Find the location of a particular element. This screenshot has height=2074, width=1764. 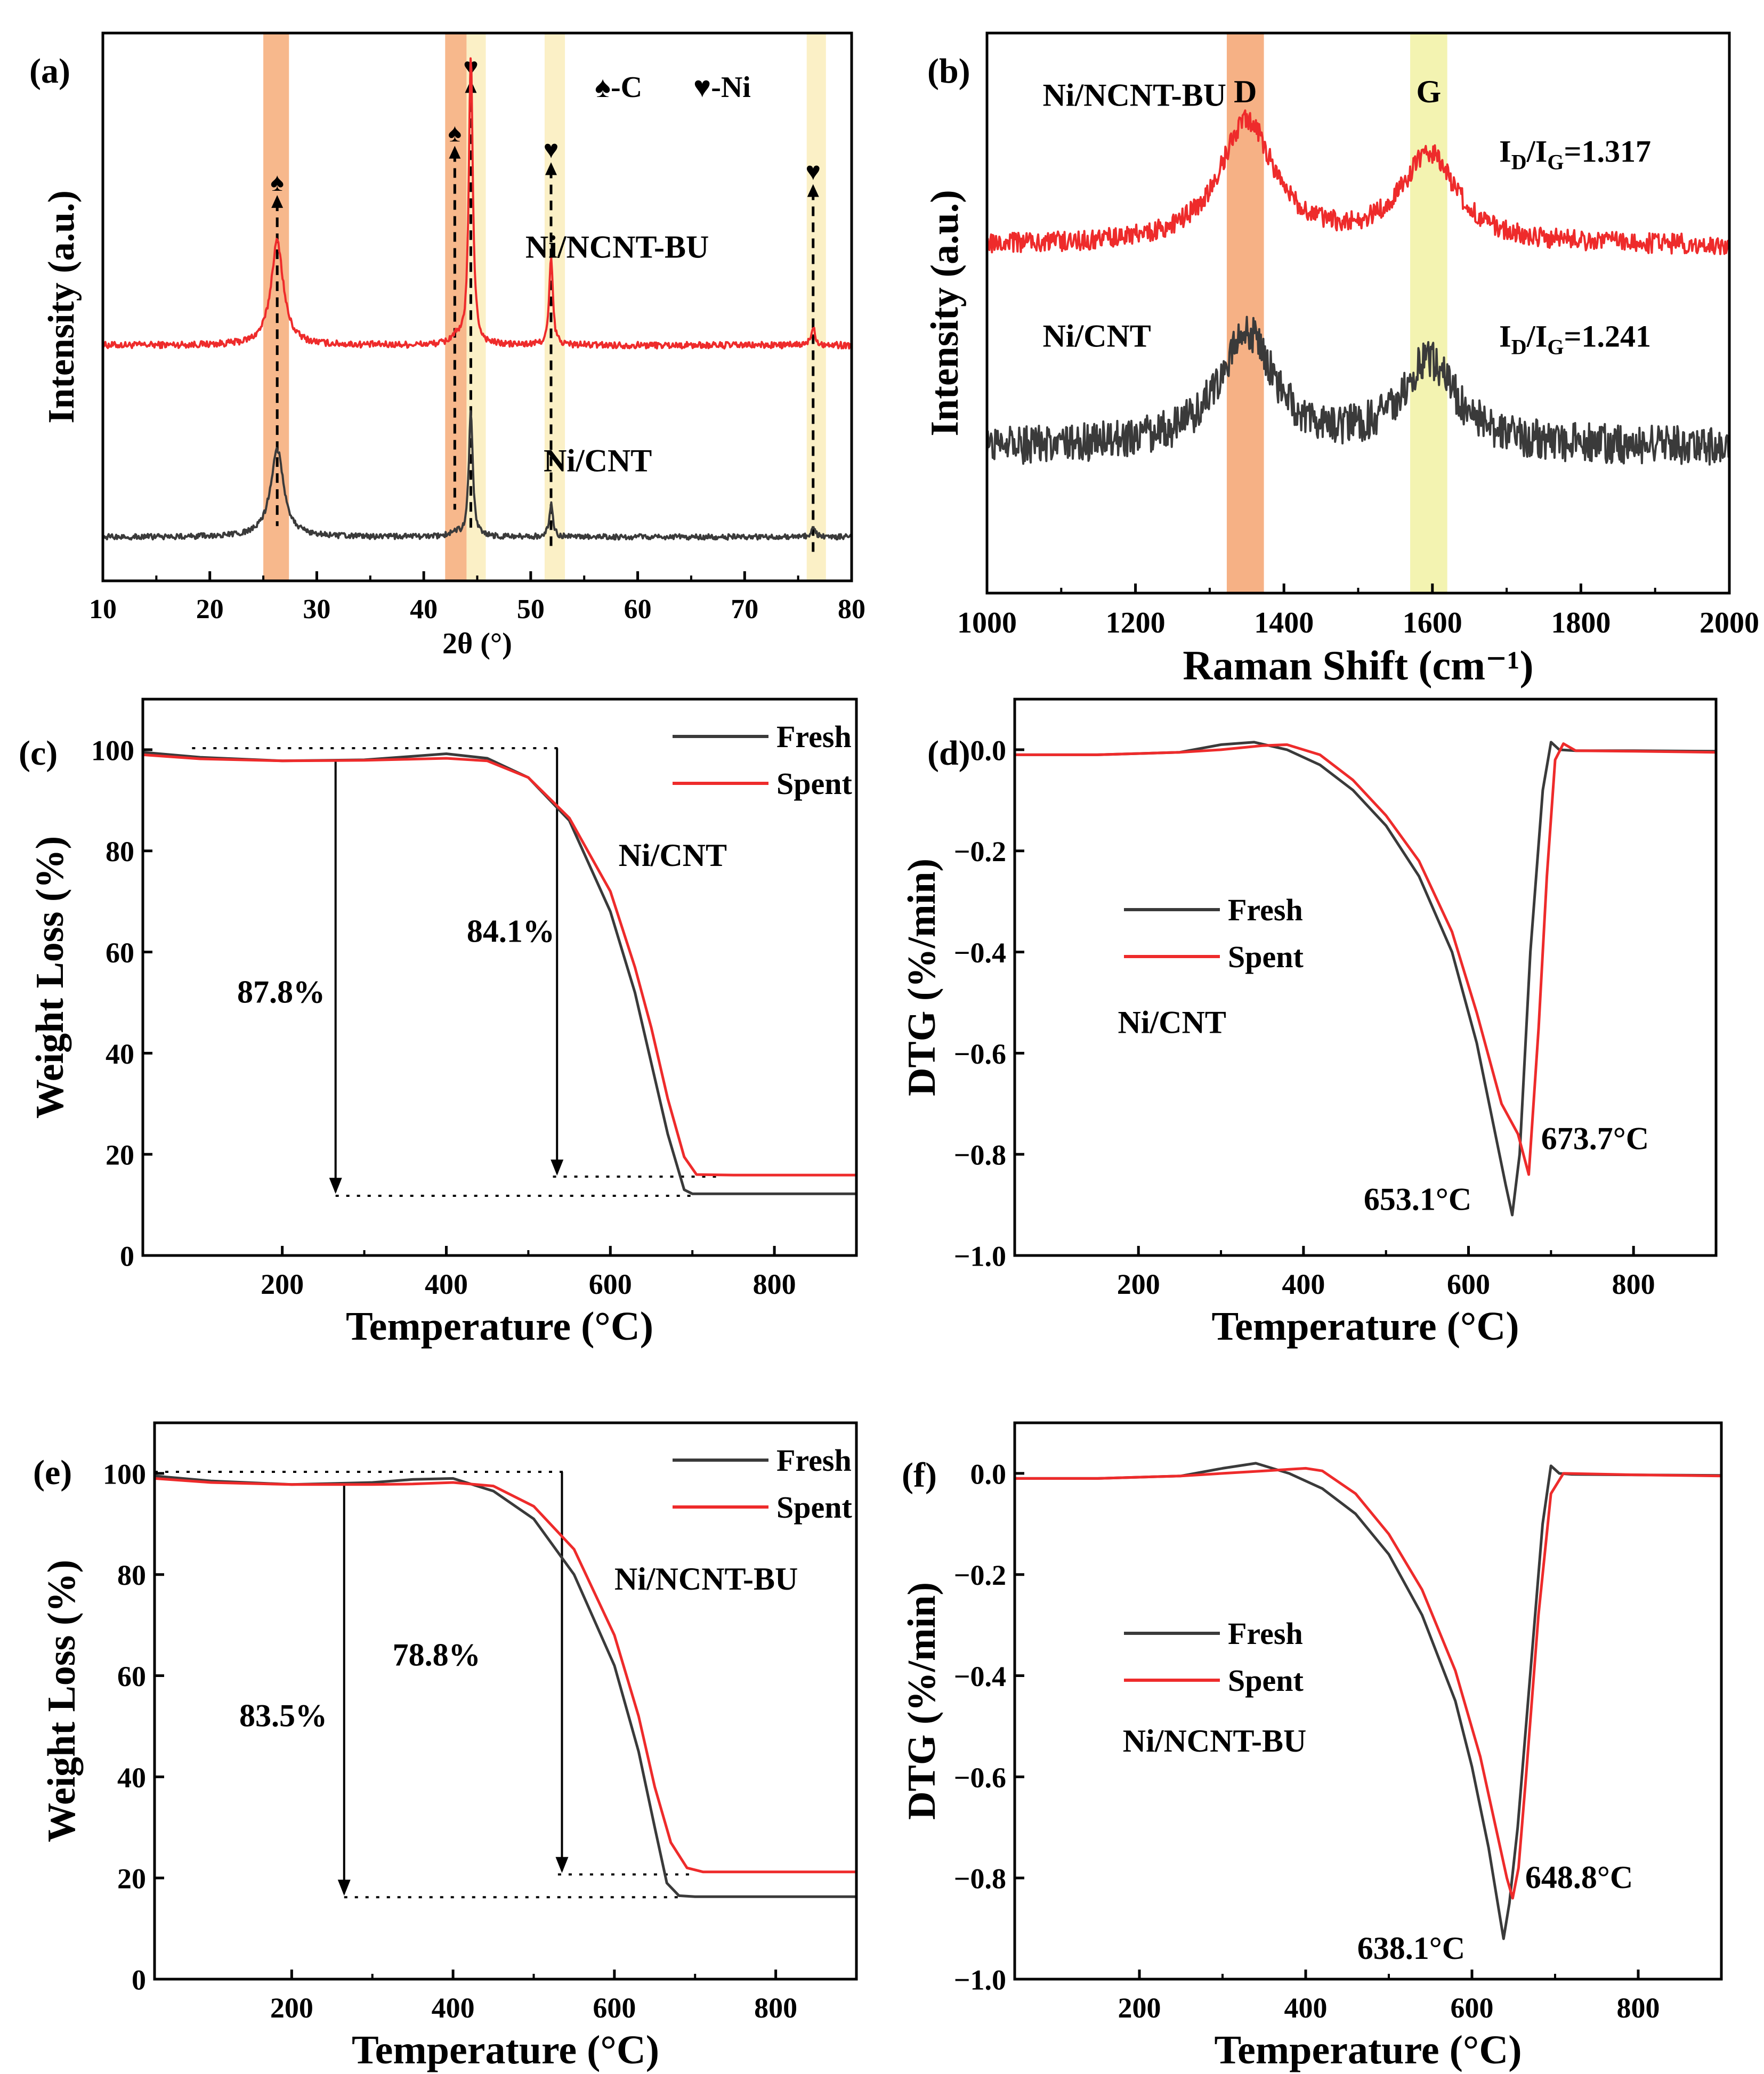

band-label: G is located at coordinates (1428, 91).